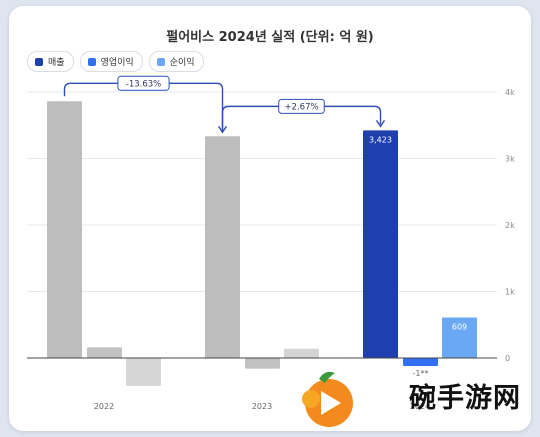 The width and height of the screenshot is (540, 437). Describe the element at coordinates (104, 406) in the screenshot. I see `x-tick-label-2022: 2022` at that location.